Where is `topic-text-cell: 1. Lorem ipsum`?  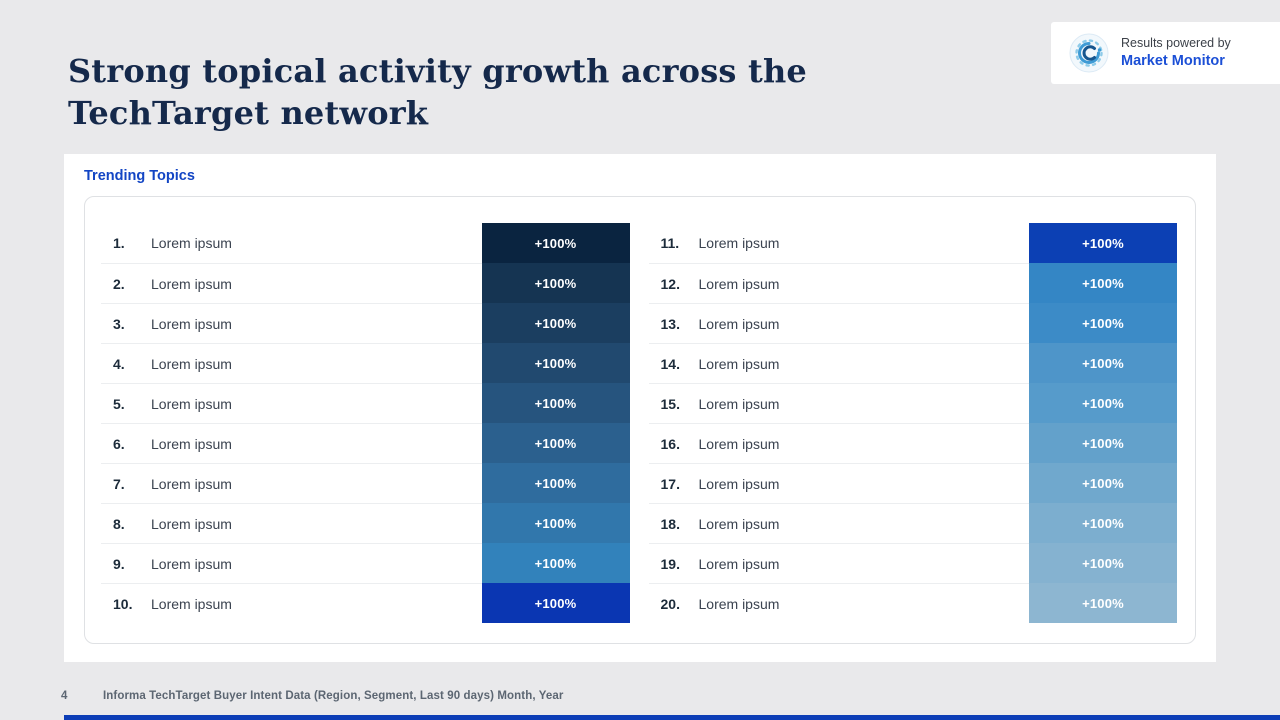
topic-text-cell: 1. Lorem ipsum is located at coordinates (291, 243).